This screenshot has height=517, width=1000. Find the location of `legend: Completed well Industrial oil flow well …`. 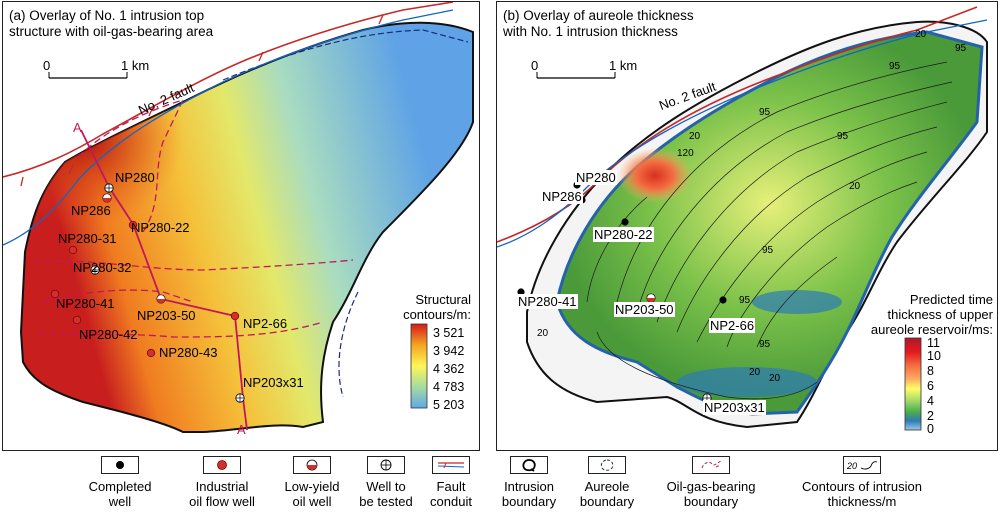

legend: Completed well Industrial oil flow well … is located at coordinates (500, 484).